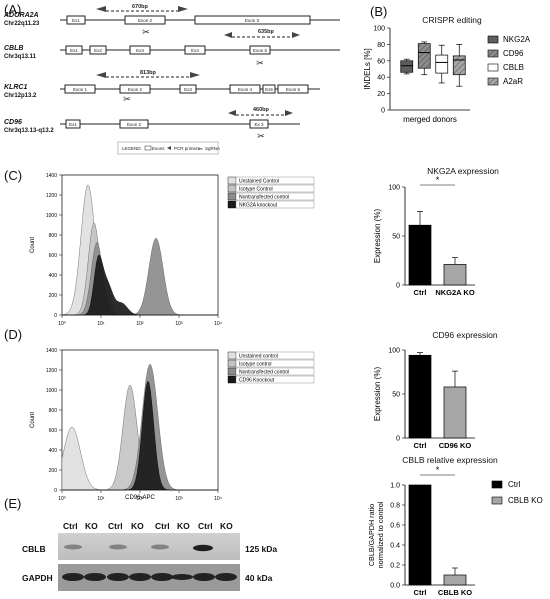  What do you see at coordinates (271, 379) in the screenshot?
I see `legend-item: CD96 Knockout` at bounding box center [271, 379].